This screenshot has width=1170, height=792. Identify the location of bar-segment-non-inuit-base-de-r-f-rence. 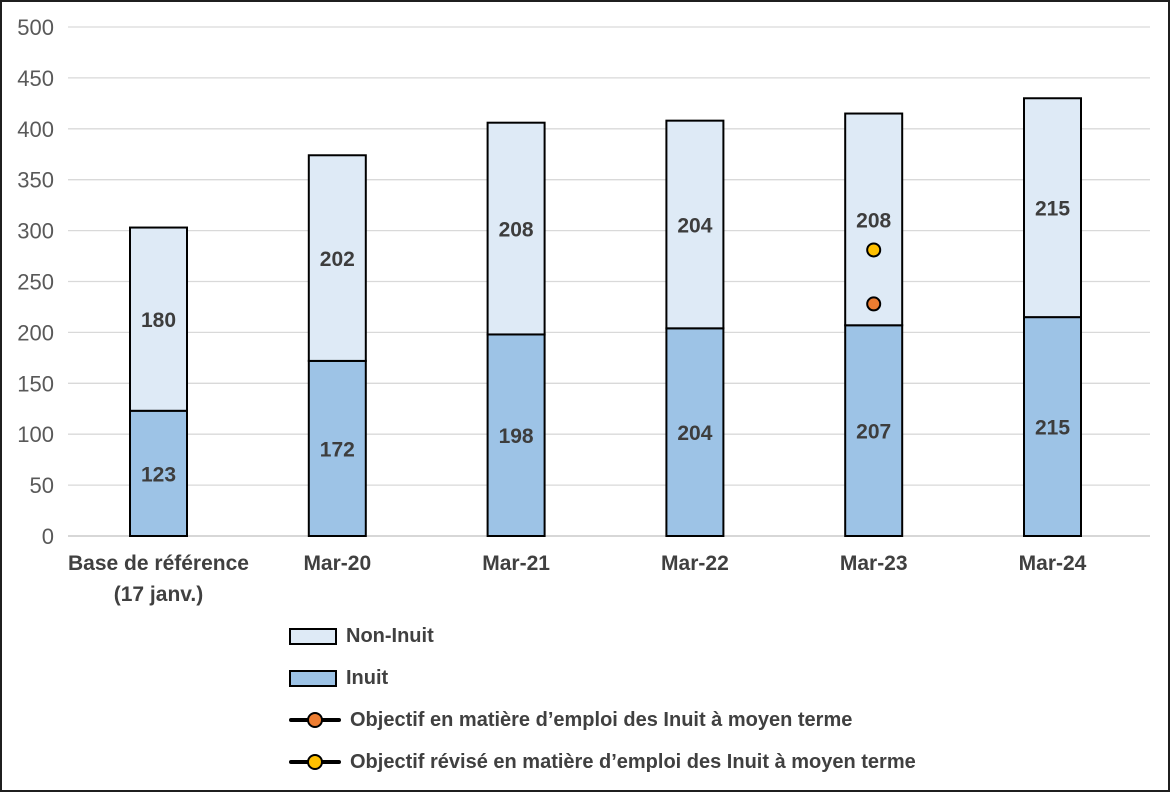
(158, 319).